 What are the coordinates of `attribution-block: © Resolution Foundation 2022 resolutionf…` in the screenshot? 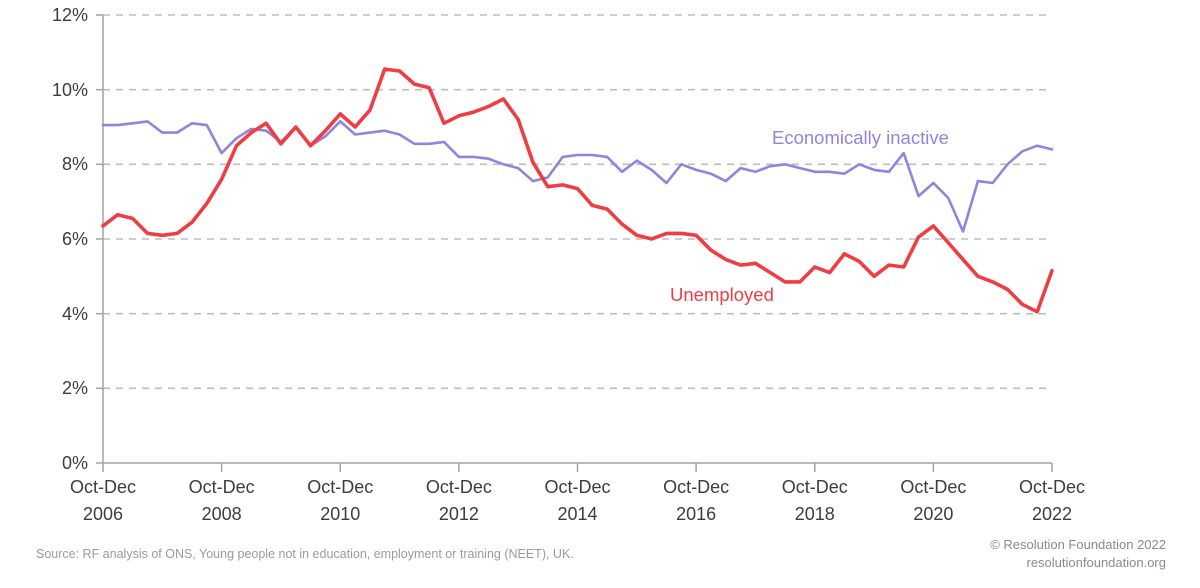 It's located at (1078, 553).